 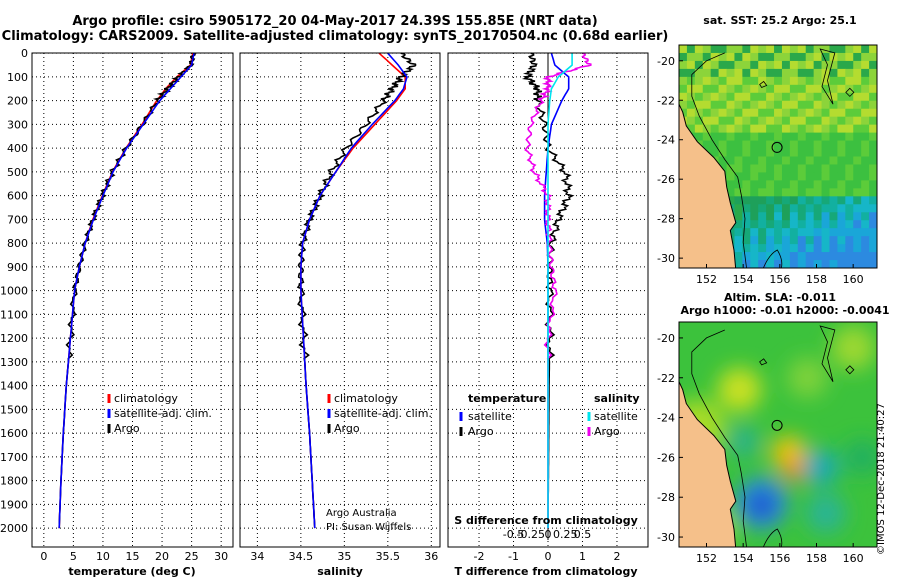 What do you see at coordinates (17, 148) in the screenshot?
I see `y-tick-label: 400` at bounding box center [17, 148].